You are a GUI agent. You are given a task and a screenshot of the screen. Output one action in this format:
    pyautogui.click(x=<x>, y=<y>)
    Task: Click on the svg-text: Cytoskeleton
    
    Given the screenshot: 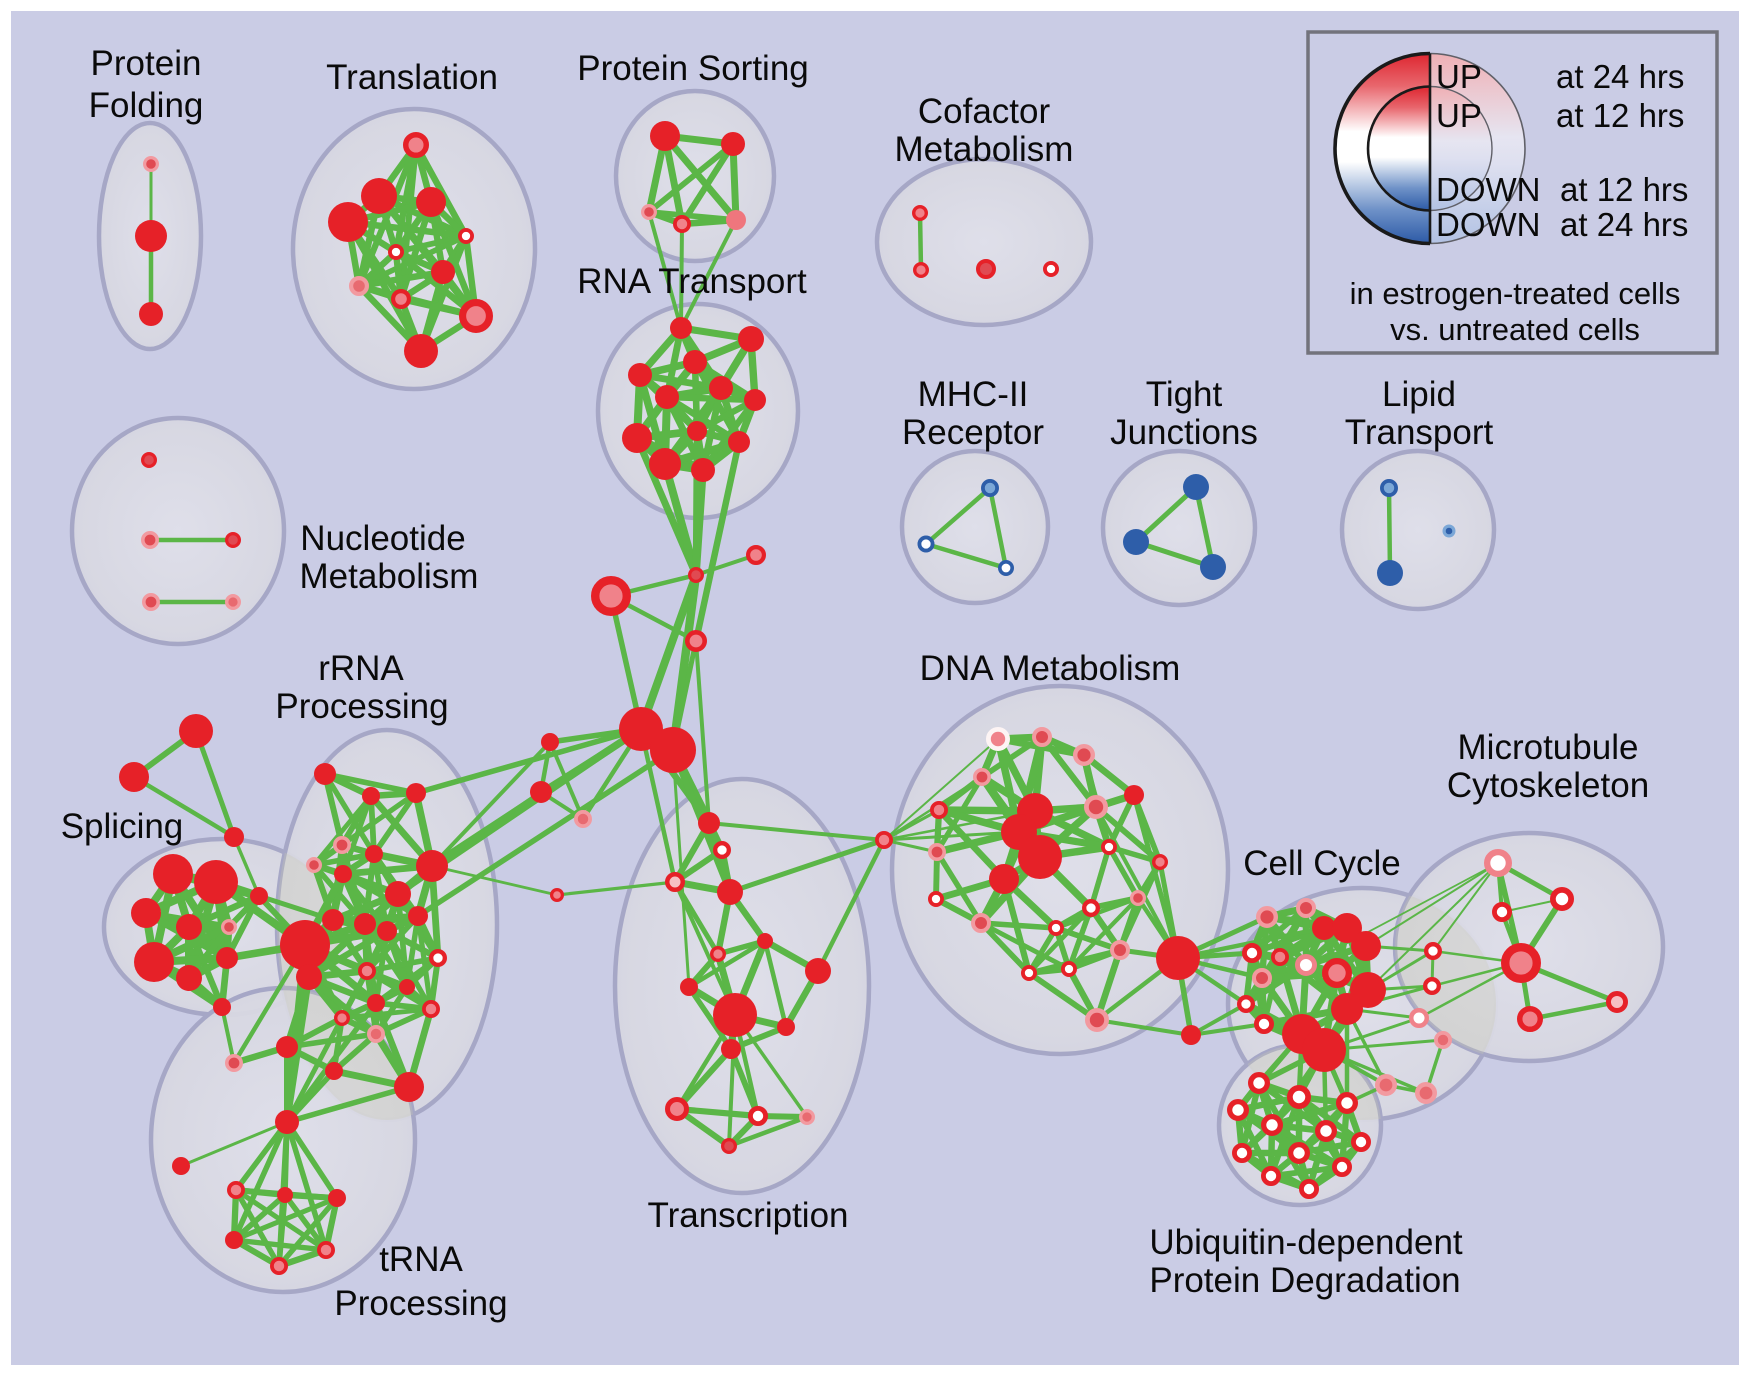 What is the action you would take?
    pyautogui.click(x=1548, y=785)
    